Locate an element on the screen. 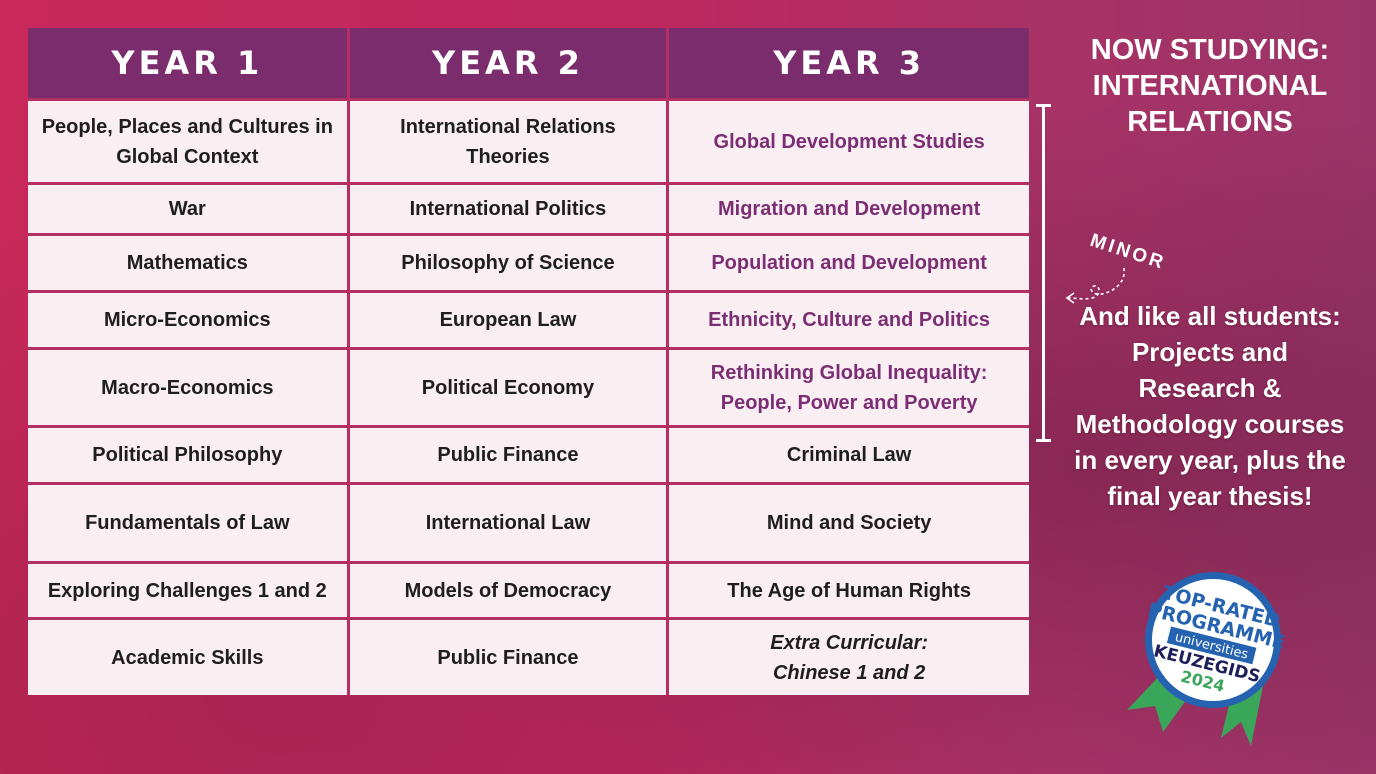 This screenshot has width=1376, height=774. header-row: YEAR 1 YEAR 2 YEAR 3 is located at coordinates (528, 63).